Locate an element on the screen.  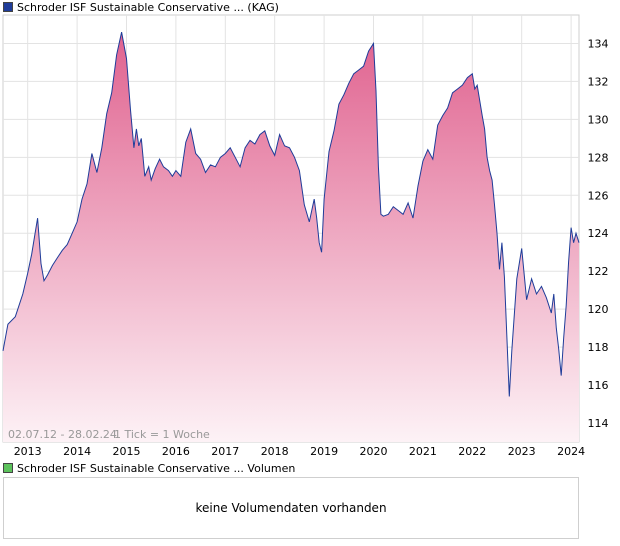
y-tick-label: 130 is located at coordinates (598, 119).